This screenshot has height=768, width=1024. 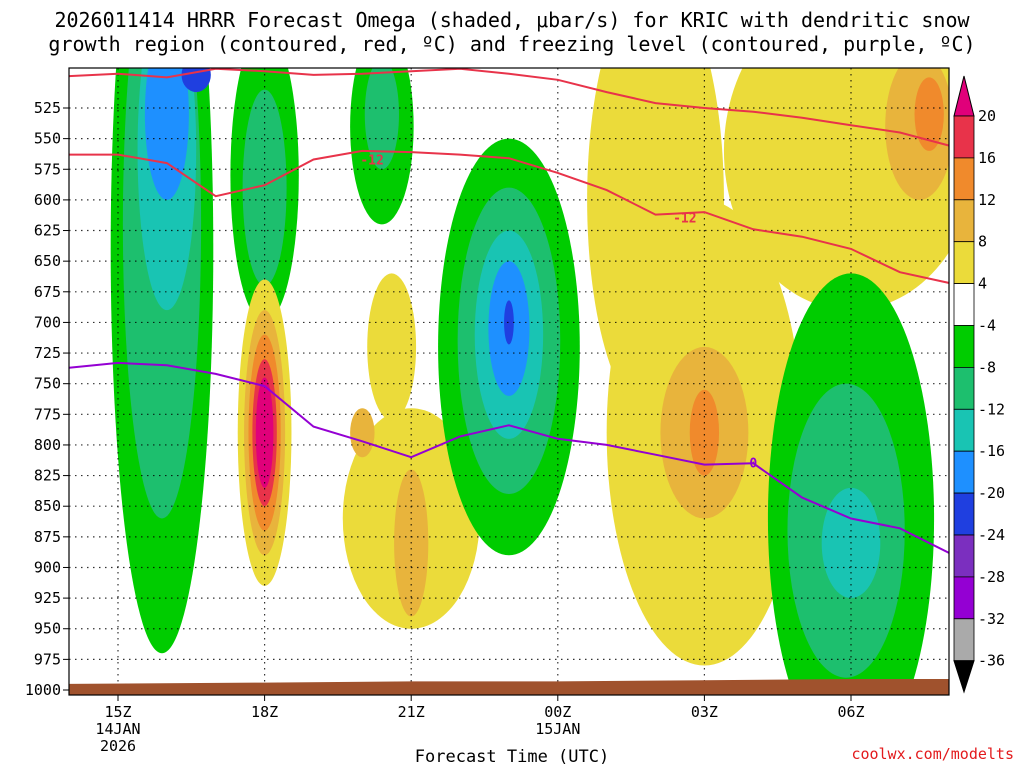 I want to click on y-tick-label: 525, so click(x=47, y=108).